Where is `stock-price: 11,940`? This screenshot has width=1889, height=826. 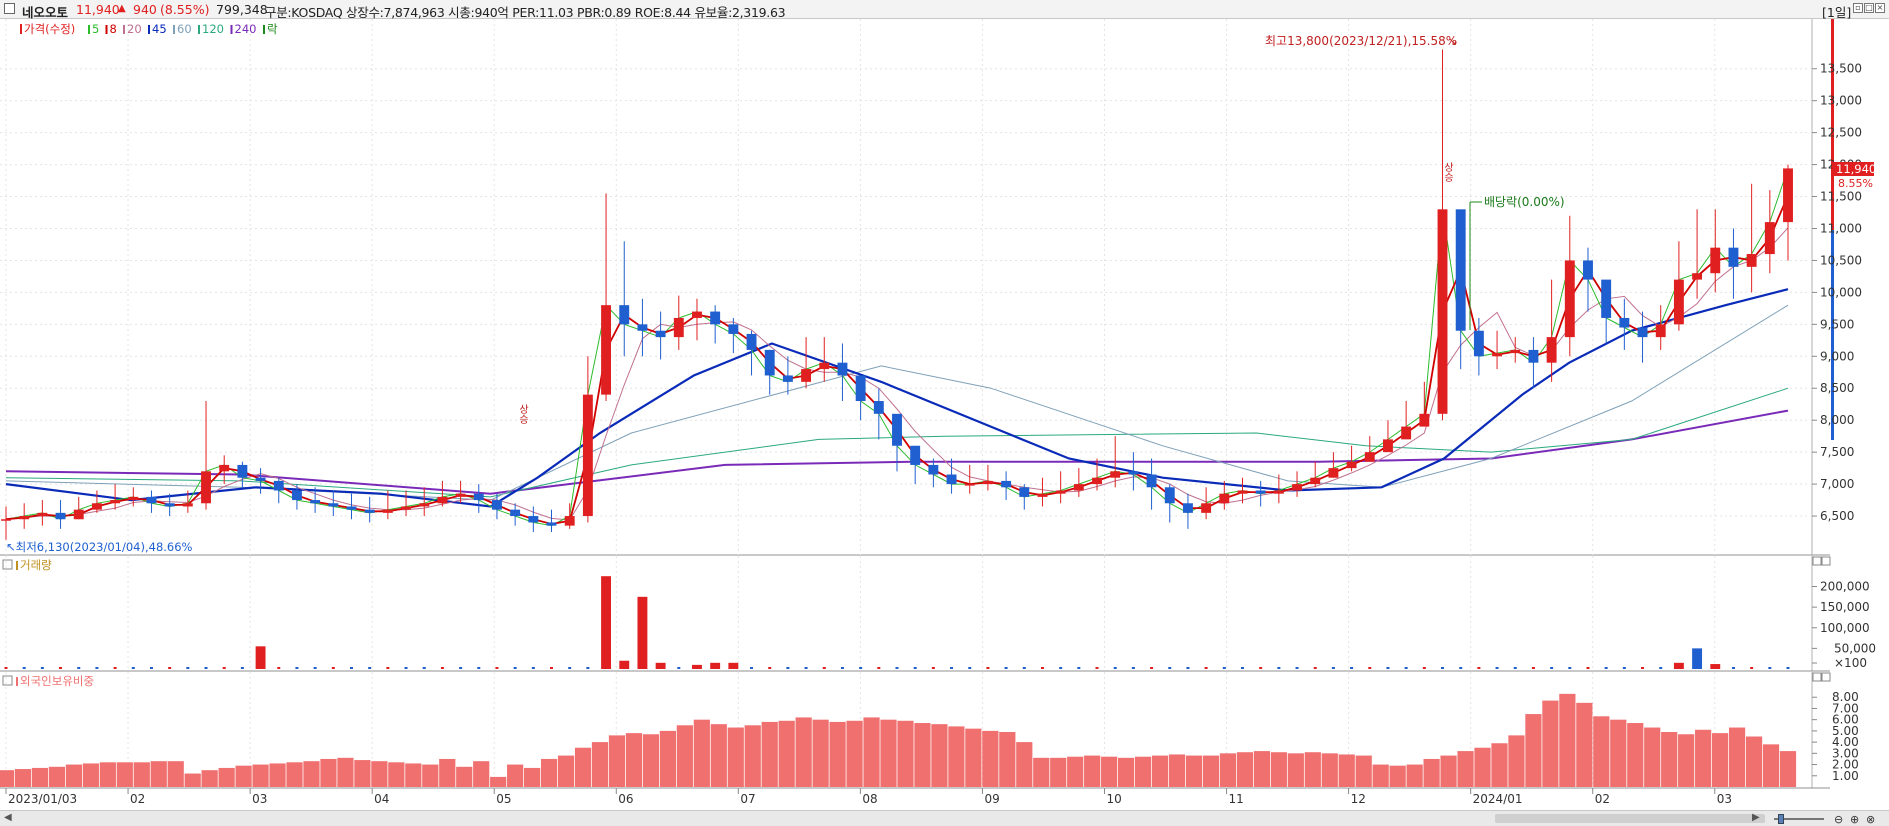 stock-price: 11,940 is located at coordinates (98, 9).